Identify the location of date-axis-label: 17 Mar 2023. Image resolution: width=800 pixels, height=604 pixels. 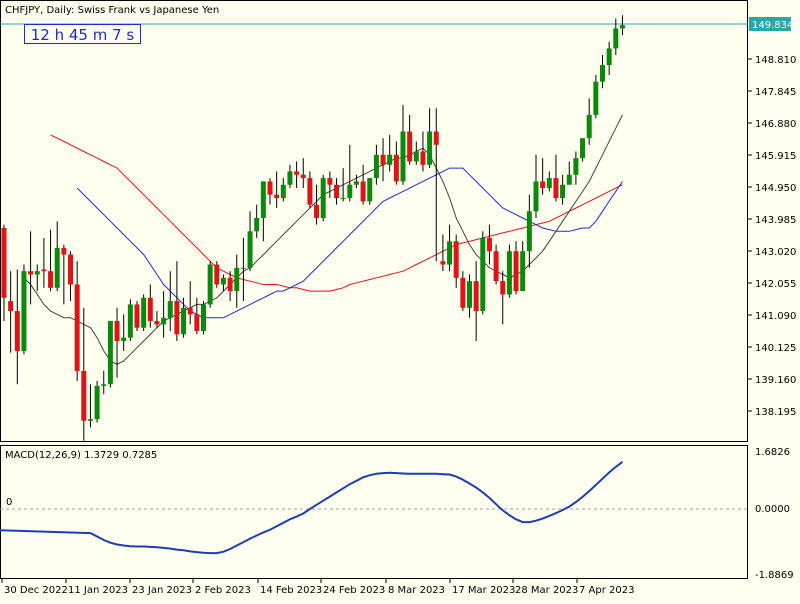
(483, 590).